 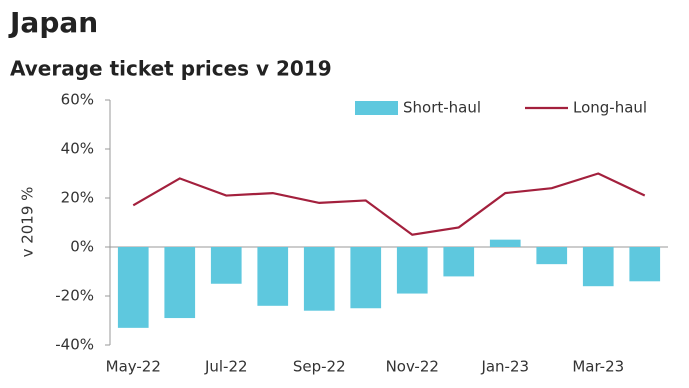 I want to click on y-tick-label: 20%, so click(x=77, y=198).